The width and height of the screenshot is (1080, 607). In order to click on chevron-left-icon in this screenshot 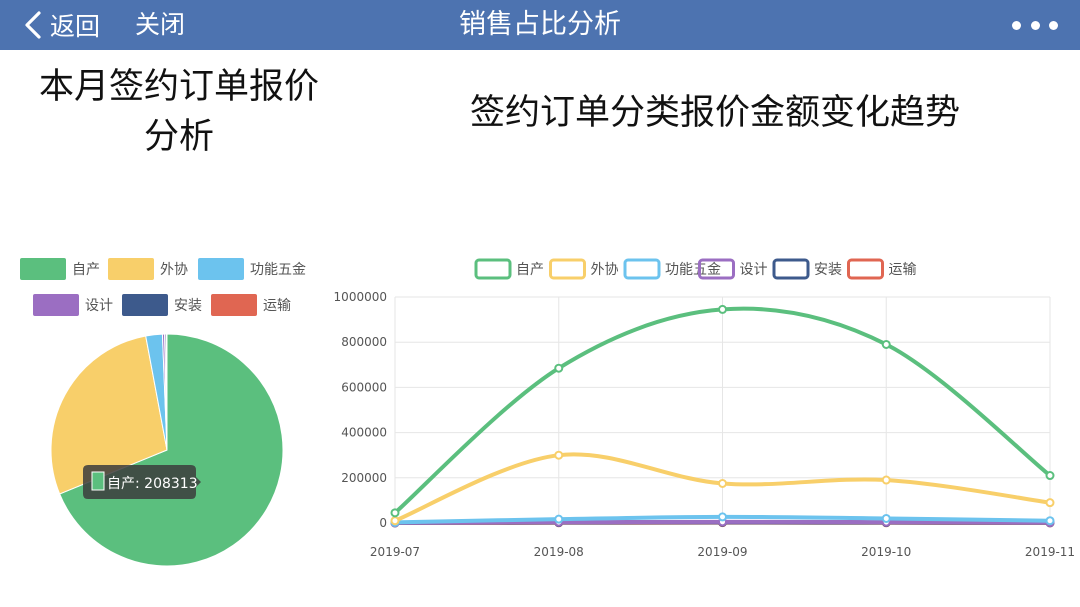, I will do `click(33, 25)`.